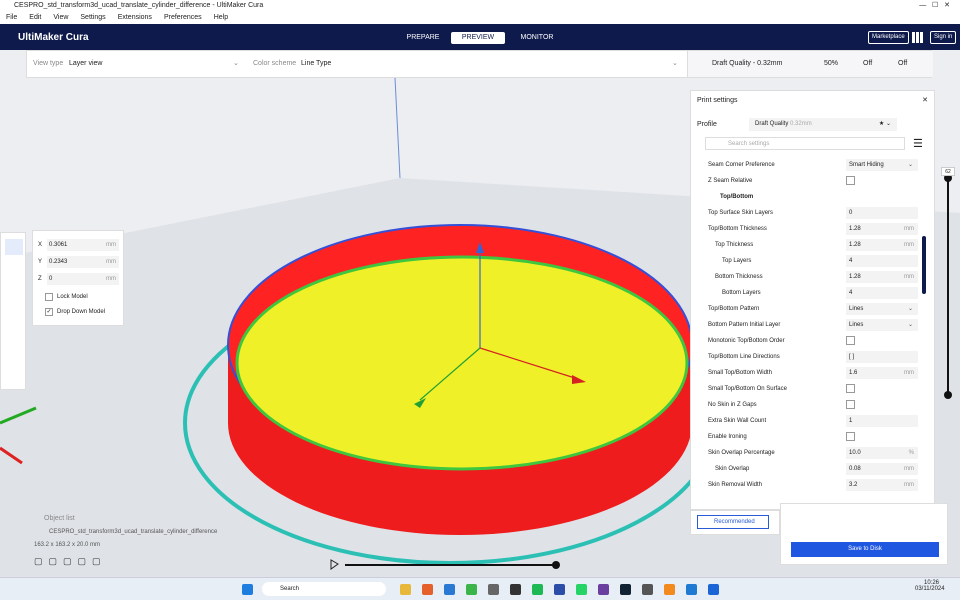 This screenshot has height=600, width=960. What do you see at coordinates (334, 564) in the screenshot?
I see `play-button` at bounding box center [334, 564].